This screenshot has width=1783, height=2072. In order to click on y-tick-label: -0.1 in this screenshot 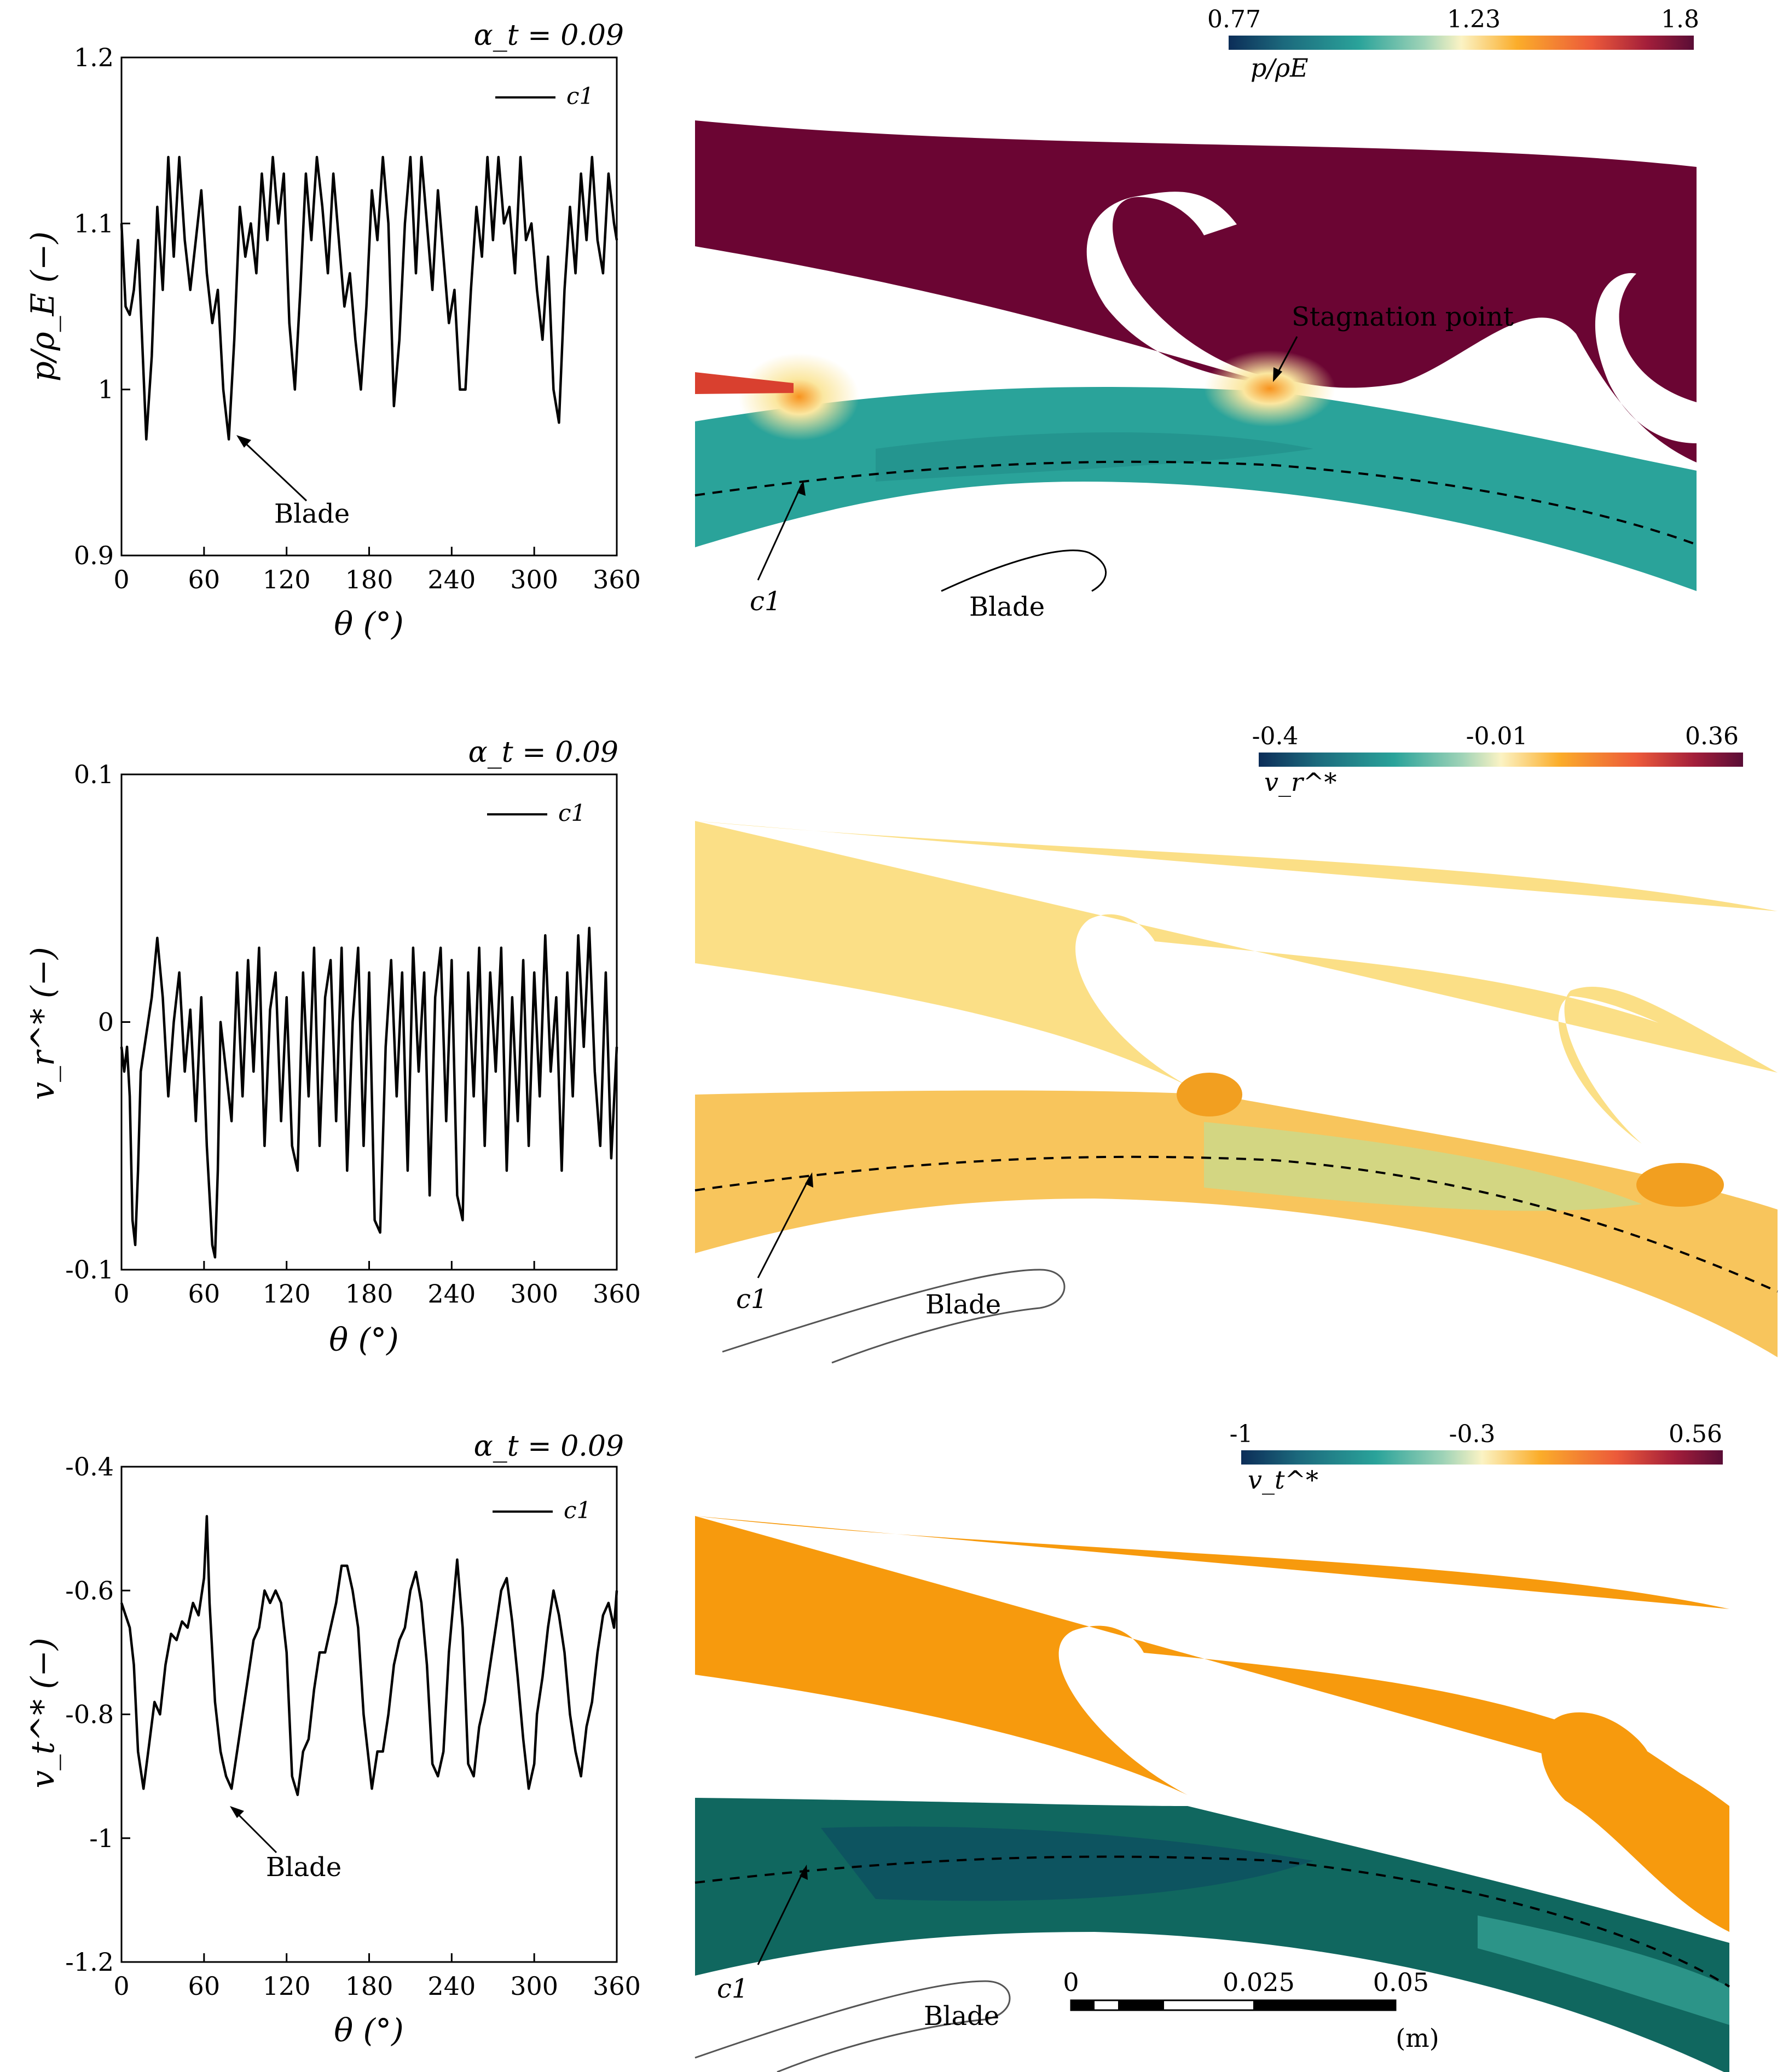, I will do `click(89, 1269)`.